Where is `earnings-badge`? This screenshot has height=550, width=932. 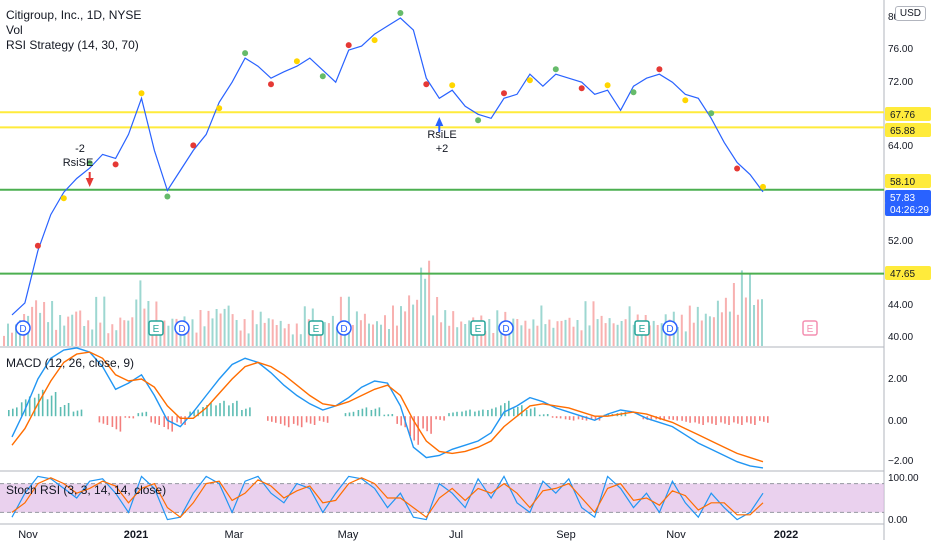
earnings-badge is located at coordinates (156, 328).